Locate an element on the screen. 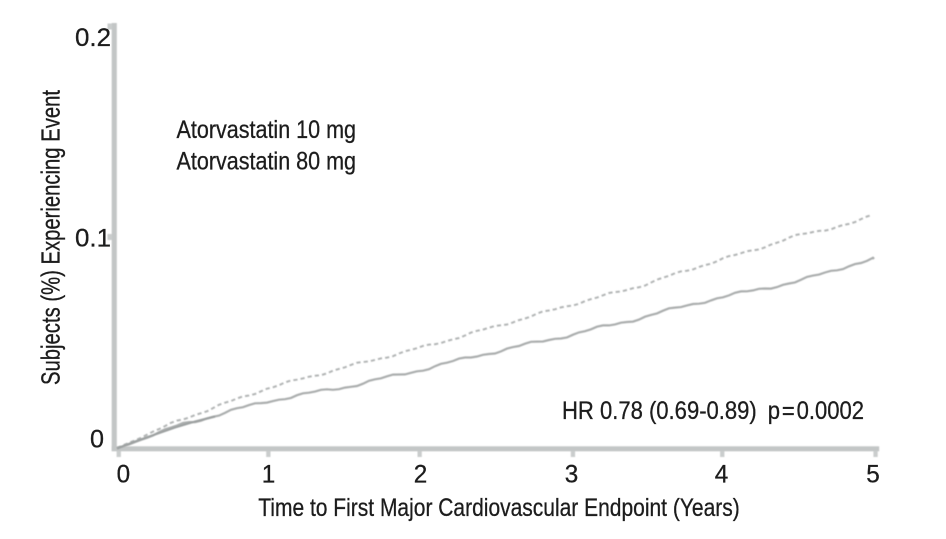 The width and height of the screenshot is (946, 539). svg-text: HR 0.78 (0.69-0.89) p = 0.0002 is located at coordinates (713, 411).